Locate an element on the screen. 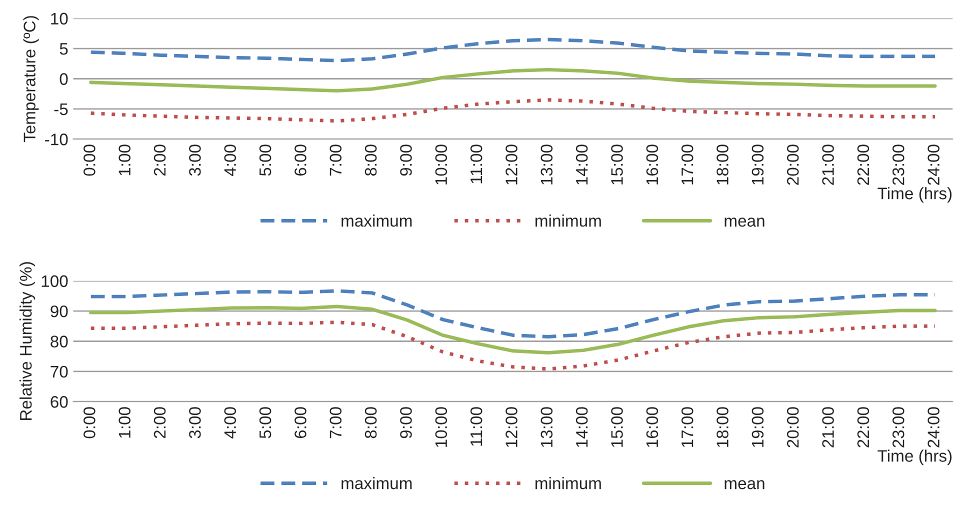 This screenshot has height=525, width=977. y-axis-title: Temperature (ºC) is located at coordinates (31, 79).